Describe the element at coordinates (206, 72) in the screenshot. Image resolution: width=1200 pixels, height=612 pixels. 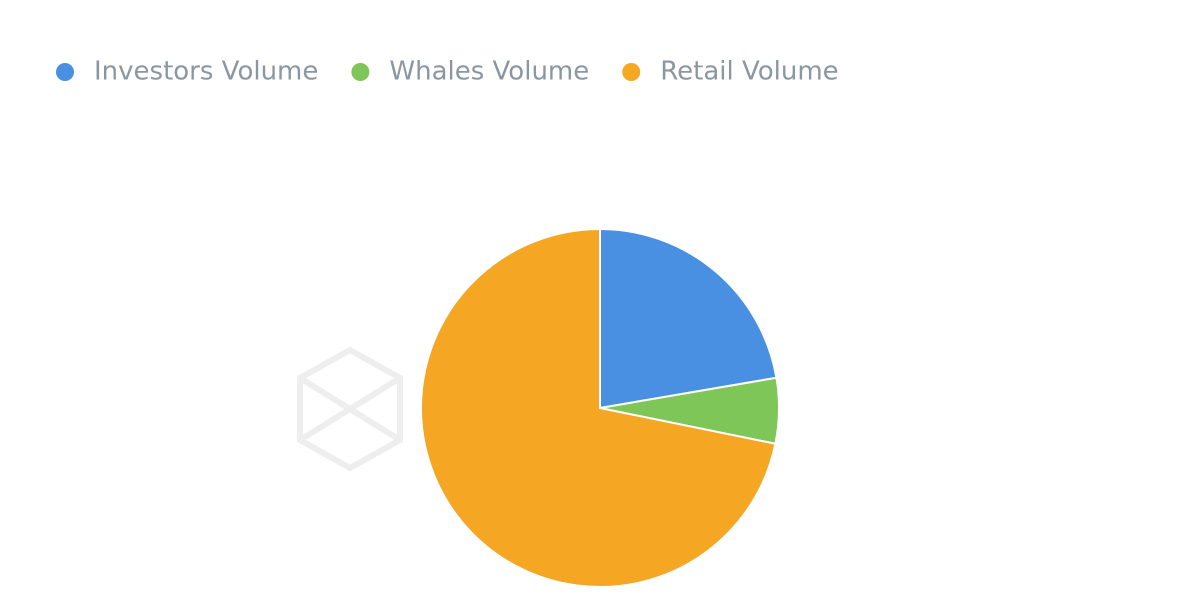
I see `legend-label: Investors Volume` at that location.